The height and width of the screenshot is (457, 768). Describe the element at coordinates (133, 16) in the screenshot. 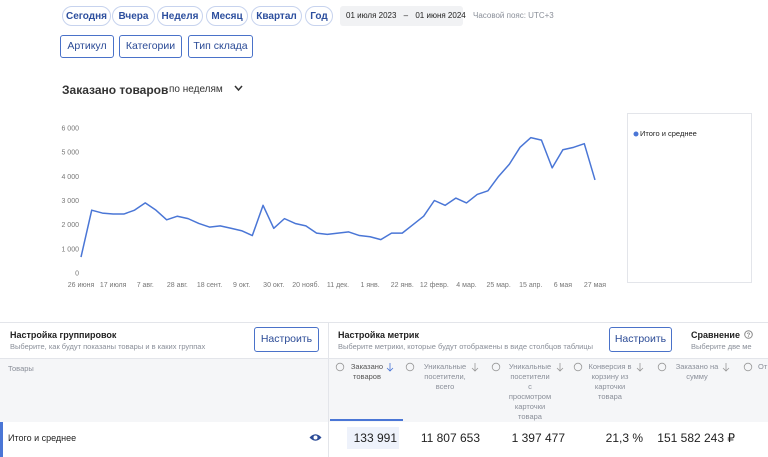

I see `period-button: Вчера` at that location.